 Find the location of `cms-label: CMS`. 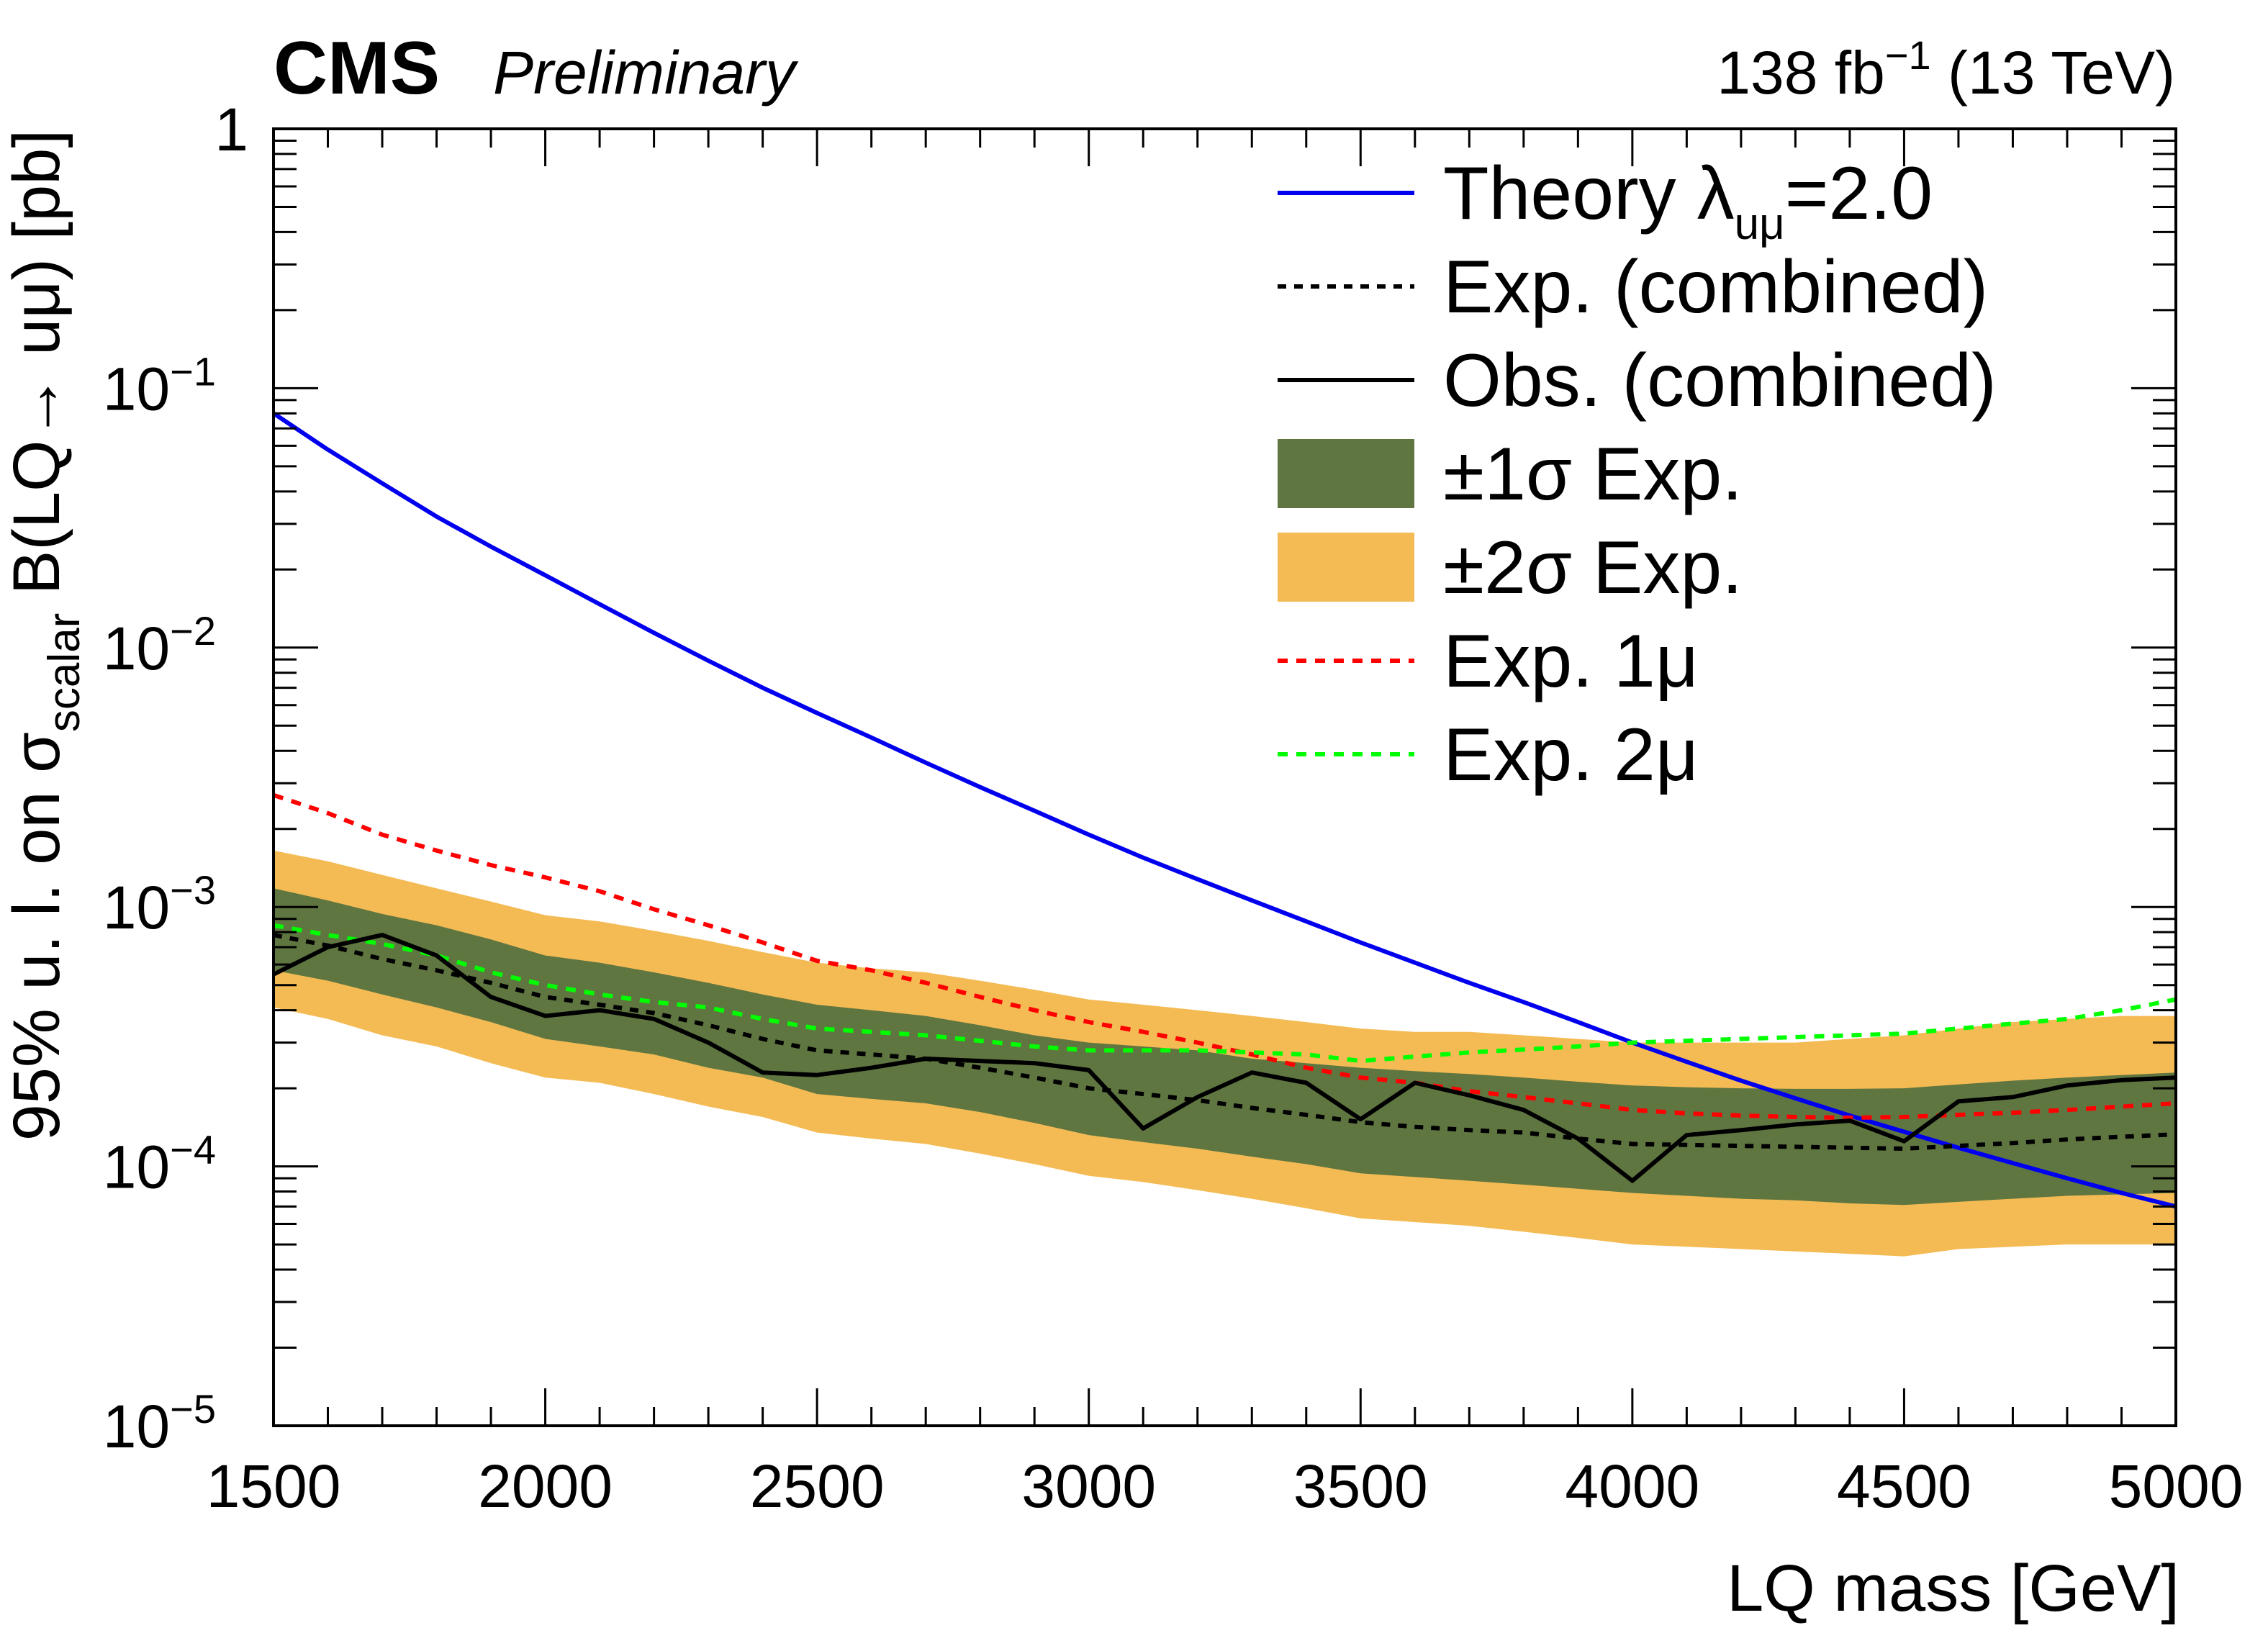

cms-label: CMS is located at coordinates (357, 68).